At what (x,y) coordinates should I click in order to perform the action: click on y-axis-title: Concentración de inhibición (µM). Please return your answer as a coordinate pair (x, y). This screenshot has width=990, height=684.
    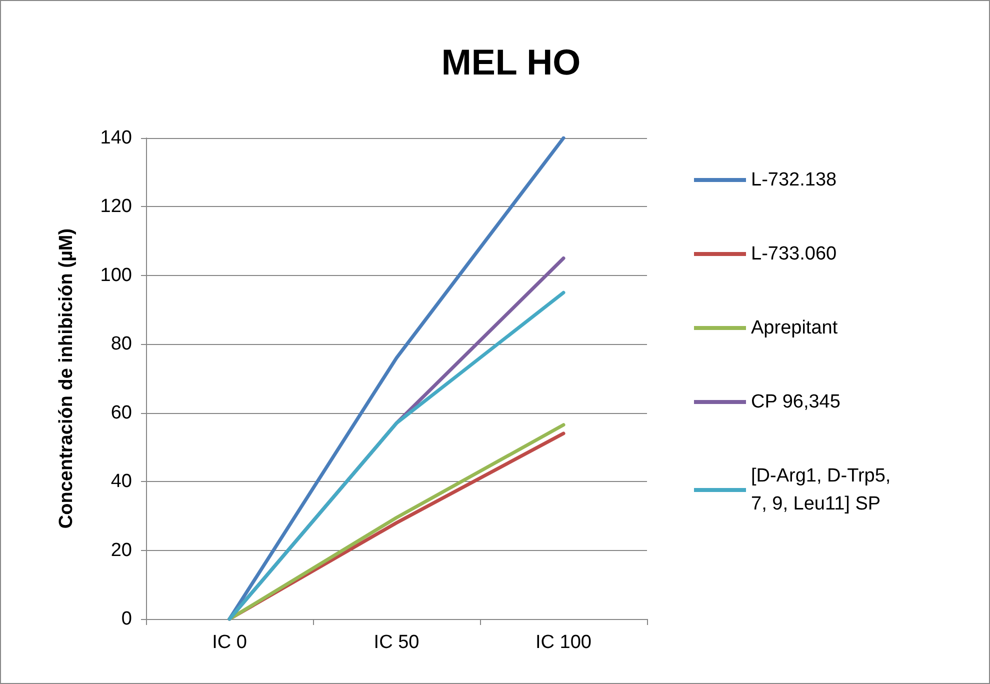
    Looking at the image, I should click on (66, 378).